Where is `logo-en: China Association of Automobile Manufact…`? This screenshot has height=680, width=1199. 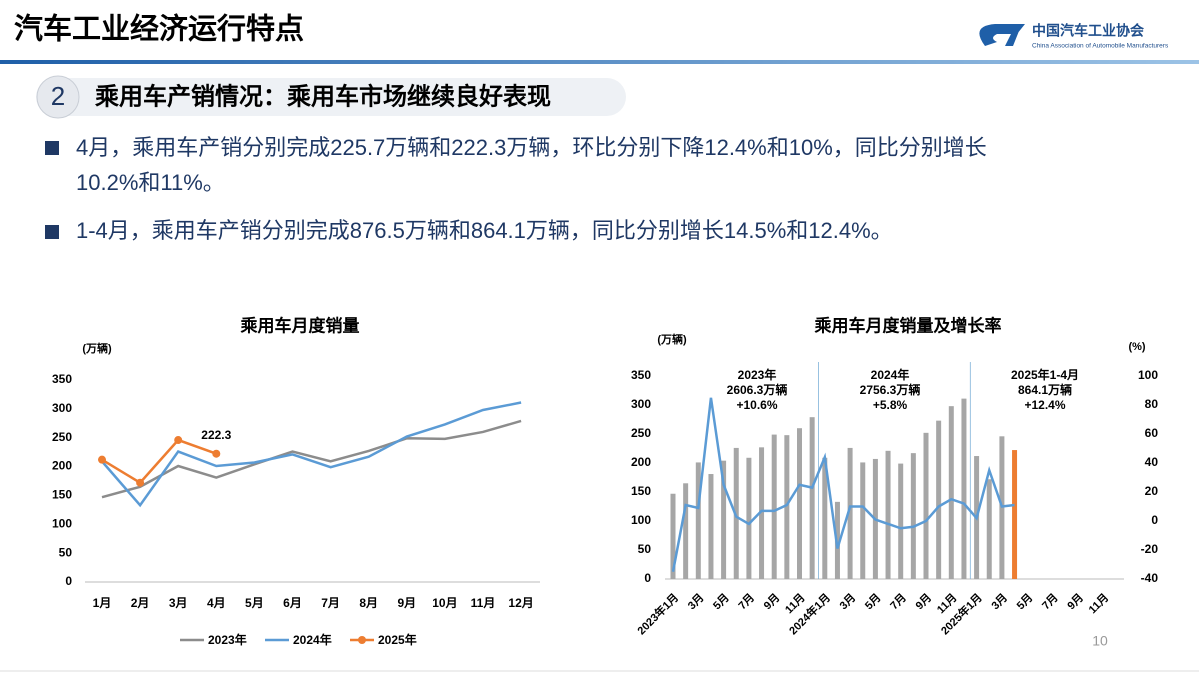
logo-en: China Association of Automobile Manufact… is located at coordinates (1100, 46).